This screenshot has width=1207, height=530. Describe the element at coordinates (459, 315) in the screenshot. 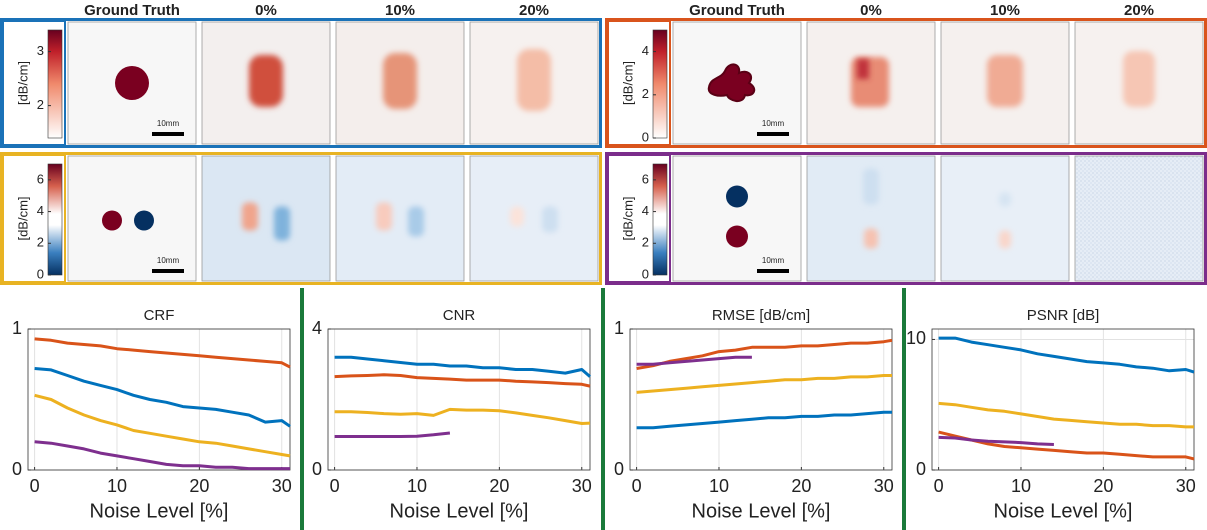

I see `chart-title: CNR` at that location.